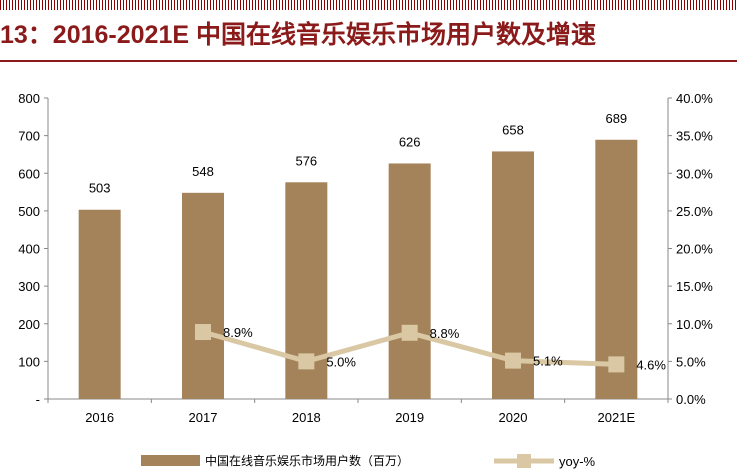 The image size is (737, 473). What do you see at coordinates (548, 361) in the screenshot?
I see `yoy-value-label: 5.1%` at bounding box center [548, 361].